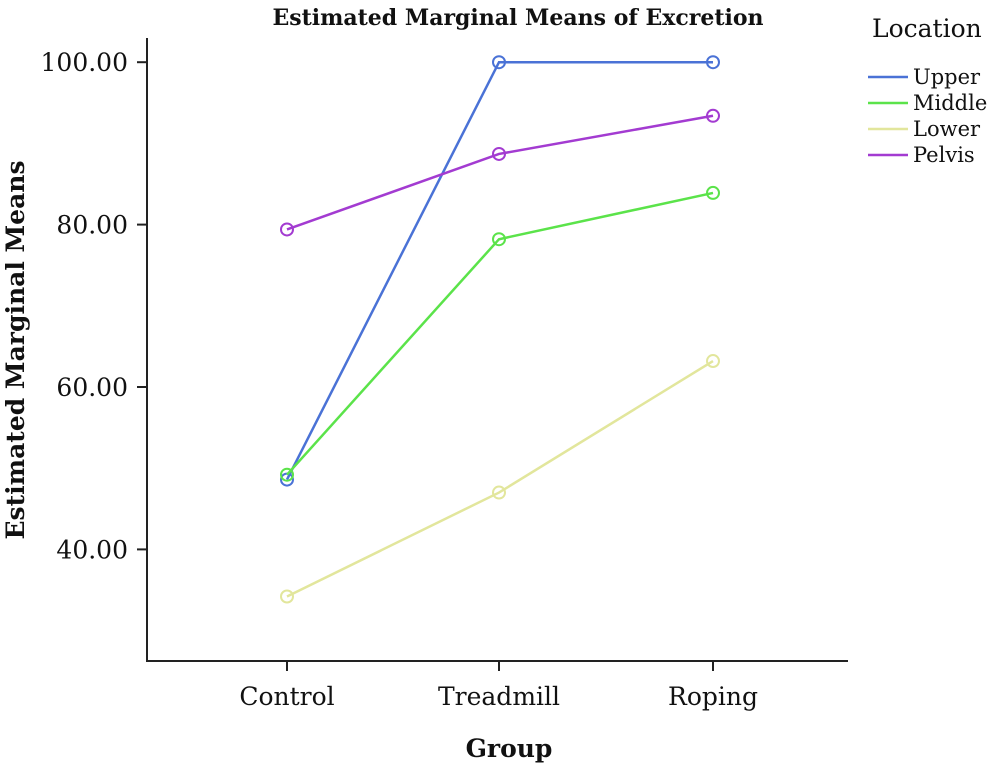 The width and height of the screenshot is (1000, 767). What do you see at coordinates (947, 129) in the screenshot?
I see `legend-label-lower: Lower` at bounding box center [947, 129].